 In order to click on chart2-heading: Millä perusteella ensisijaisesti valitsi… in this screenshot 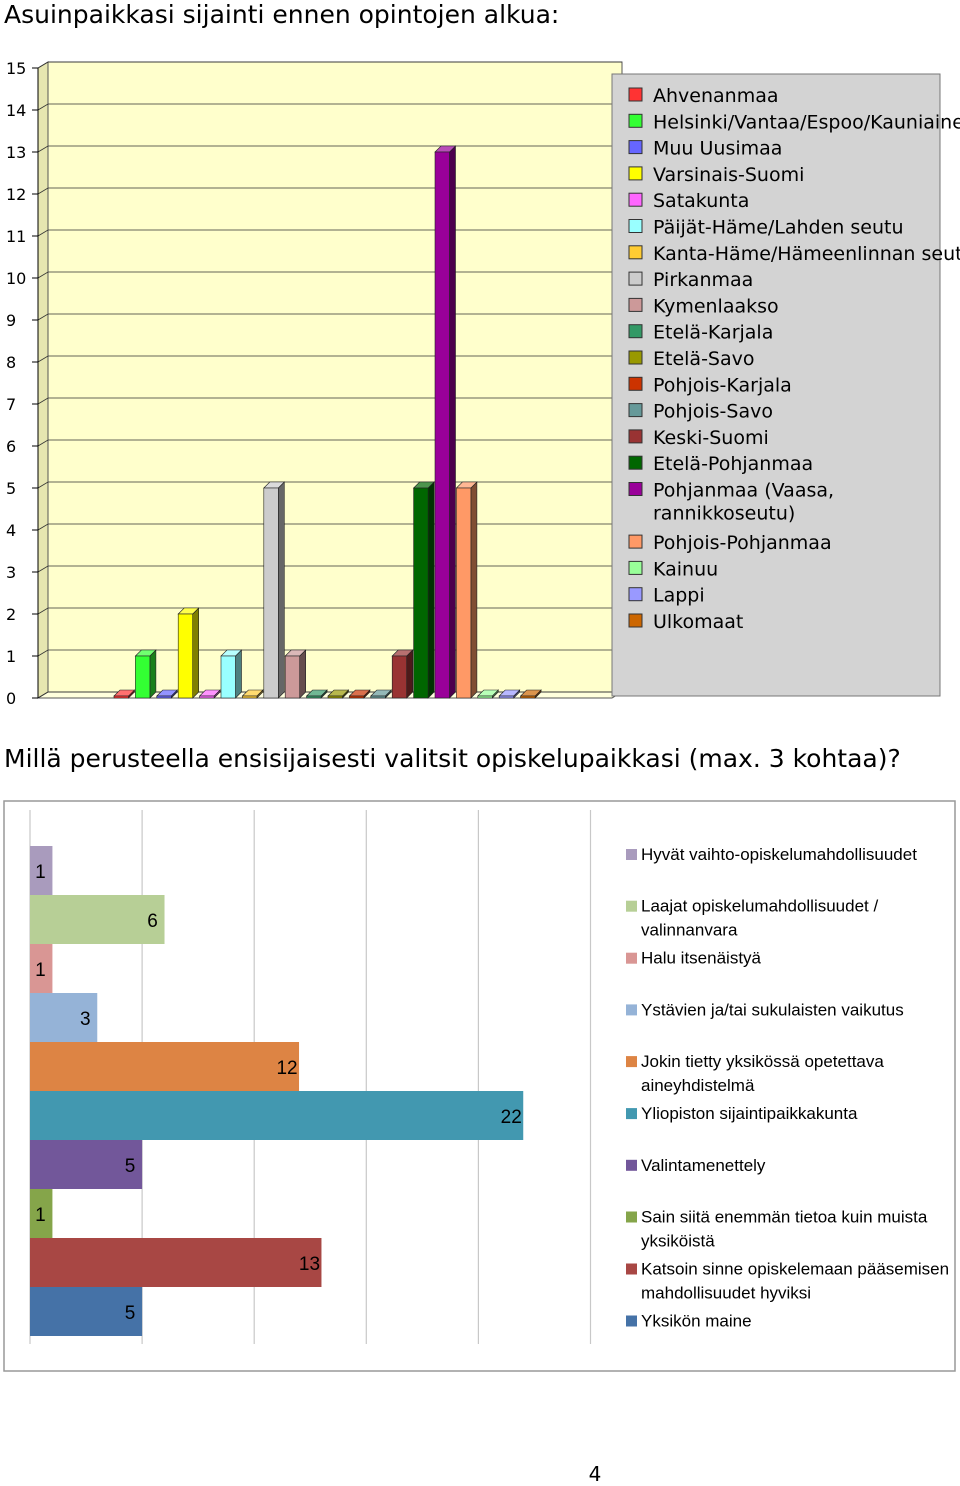, I will do `click(452, 758)`.